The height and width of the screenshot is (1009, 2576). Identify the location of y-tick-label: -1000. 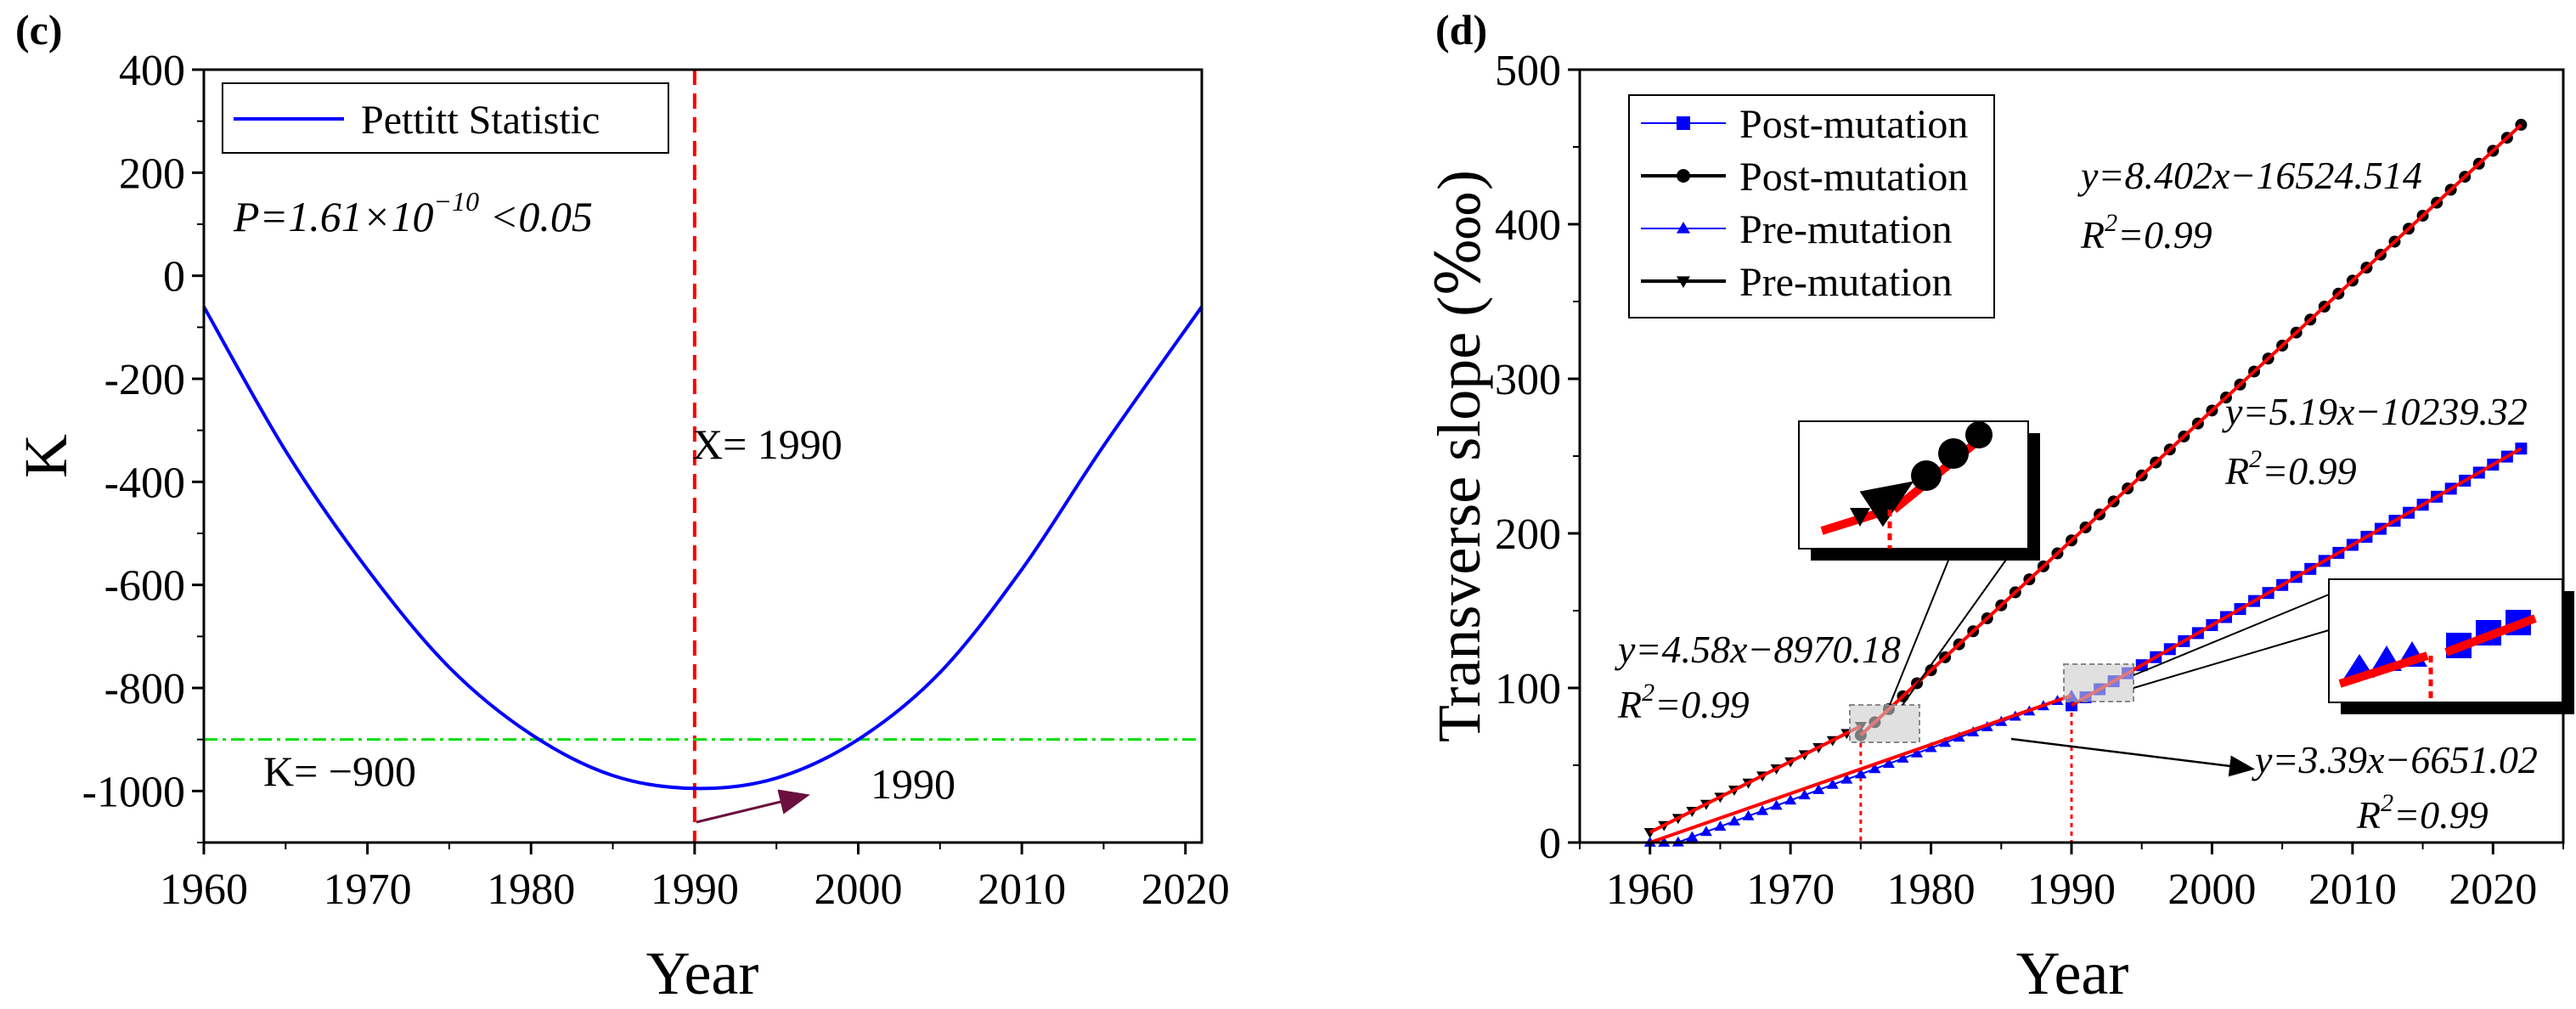
(133, 792).